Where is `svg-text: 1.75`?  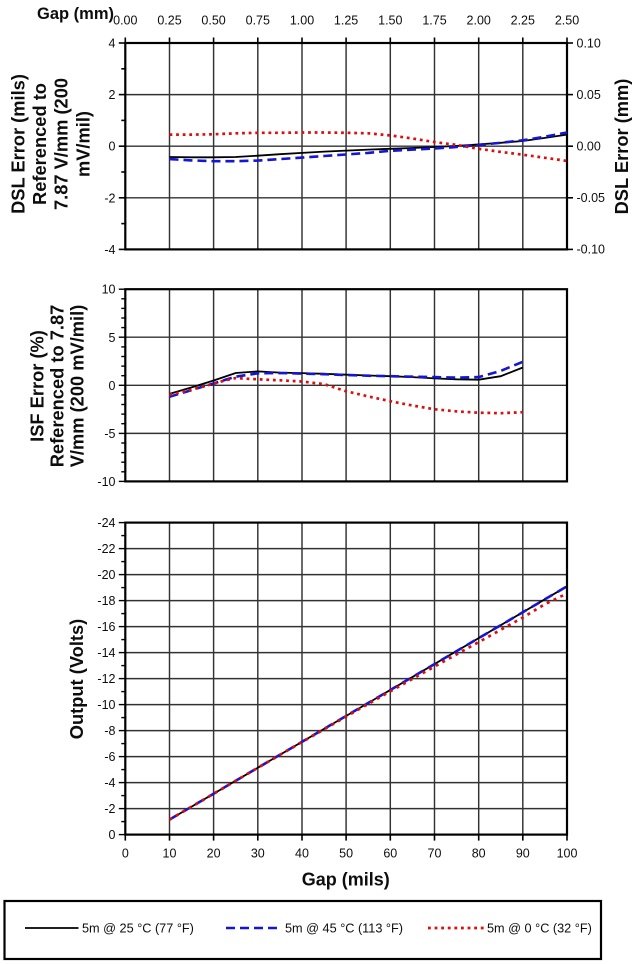 svg-text: 1.75 is located at coordinates (434, 21).